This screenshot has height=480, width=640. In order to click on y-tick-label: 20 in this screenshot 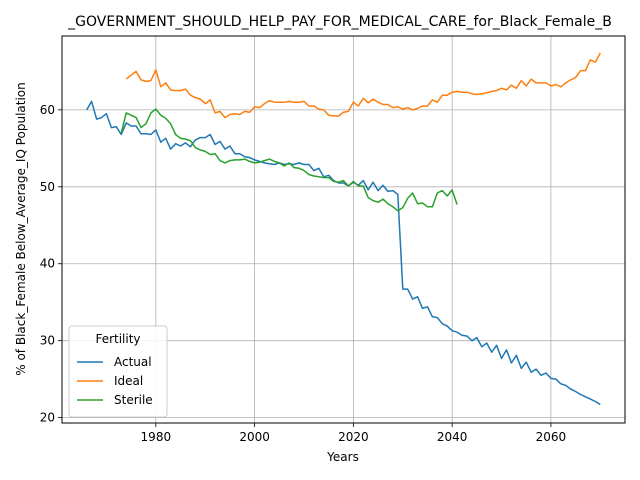, I will do `click(47, 418)`.